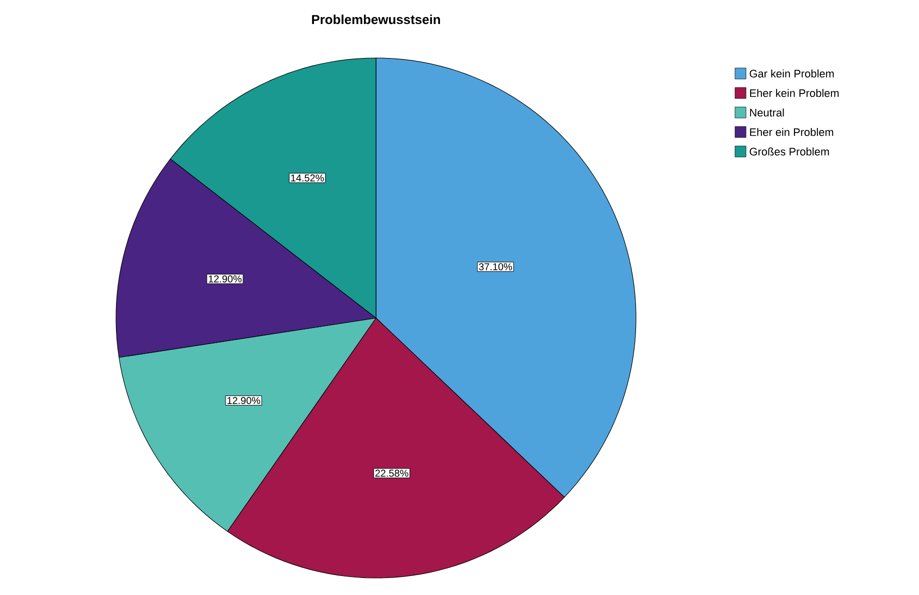 The width and height of the screenshot is (919, 595). What do you see at coordinates (376, 19) in the screenshot?
I see `chart-title: Problembewusstsein` at bounding box center [376, 19].